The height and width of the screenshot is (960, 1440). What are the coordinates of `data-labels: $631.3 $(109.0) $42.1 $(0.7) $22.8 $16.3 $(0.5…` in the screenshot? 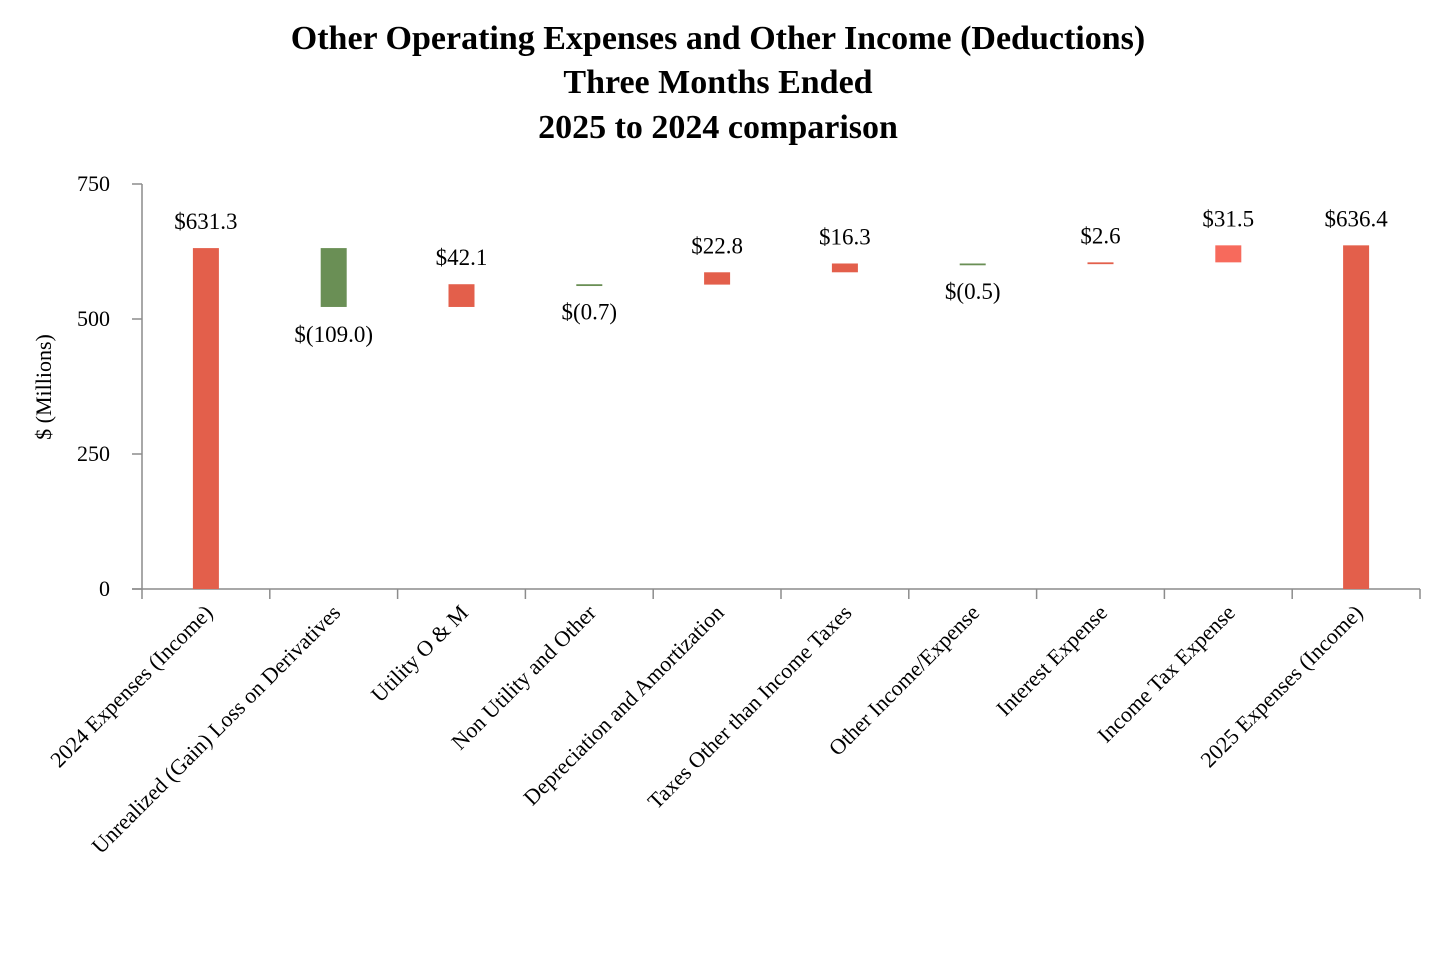 It's located at (781, 276).